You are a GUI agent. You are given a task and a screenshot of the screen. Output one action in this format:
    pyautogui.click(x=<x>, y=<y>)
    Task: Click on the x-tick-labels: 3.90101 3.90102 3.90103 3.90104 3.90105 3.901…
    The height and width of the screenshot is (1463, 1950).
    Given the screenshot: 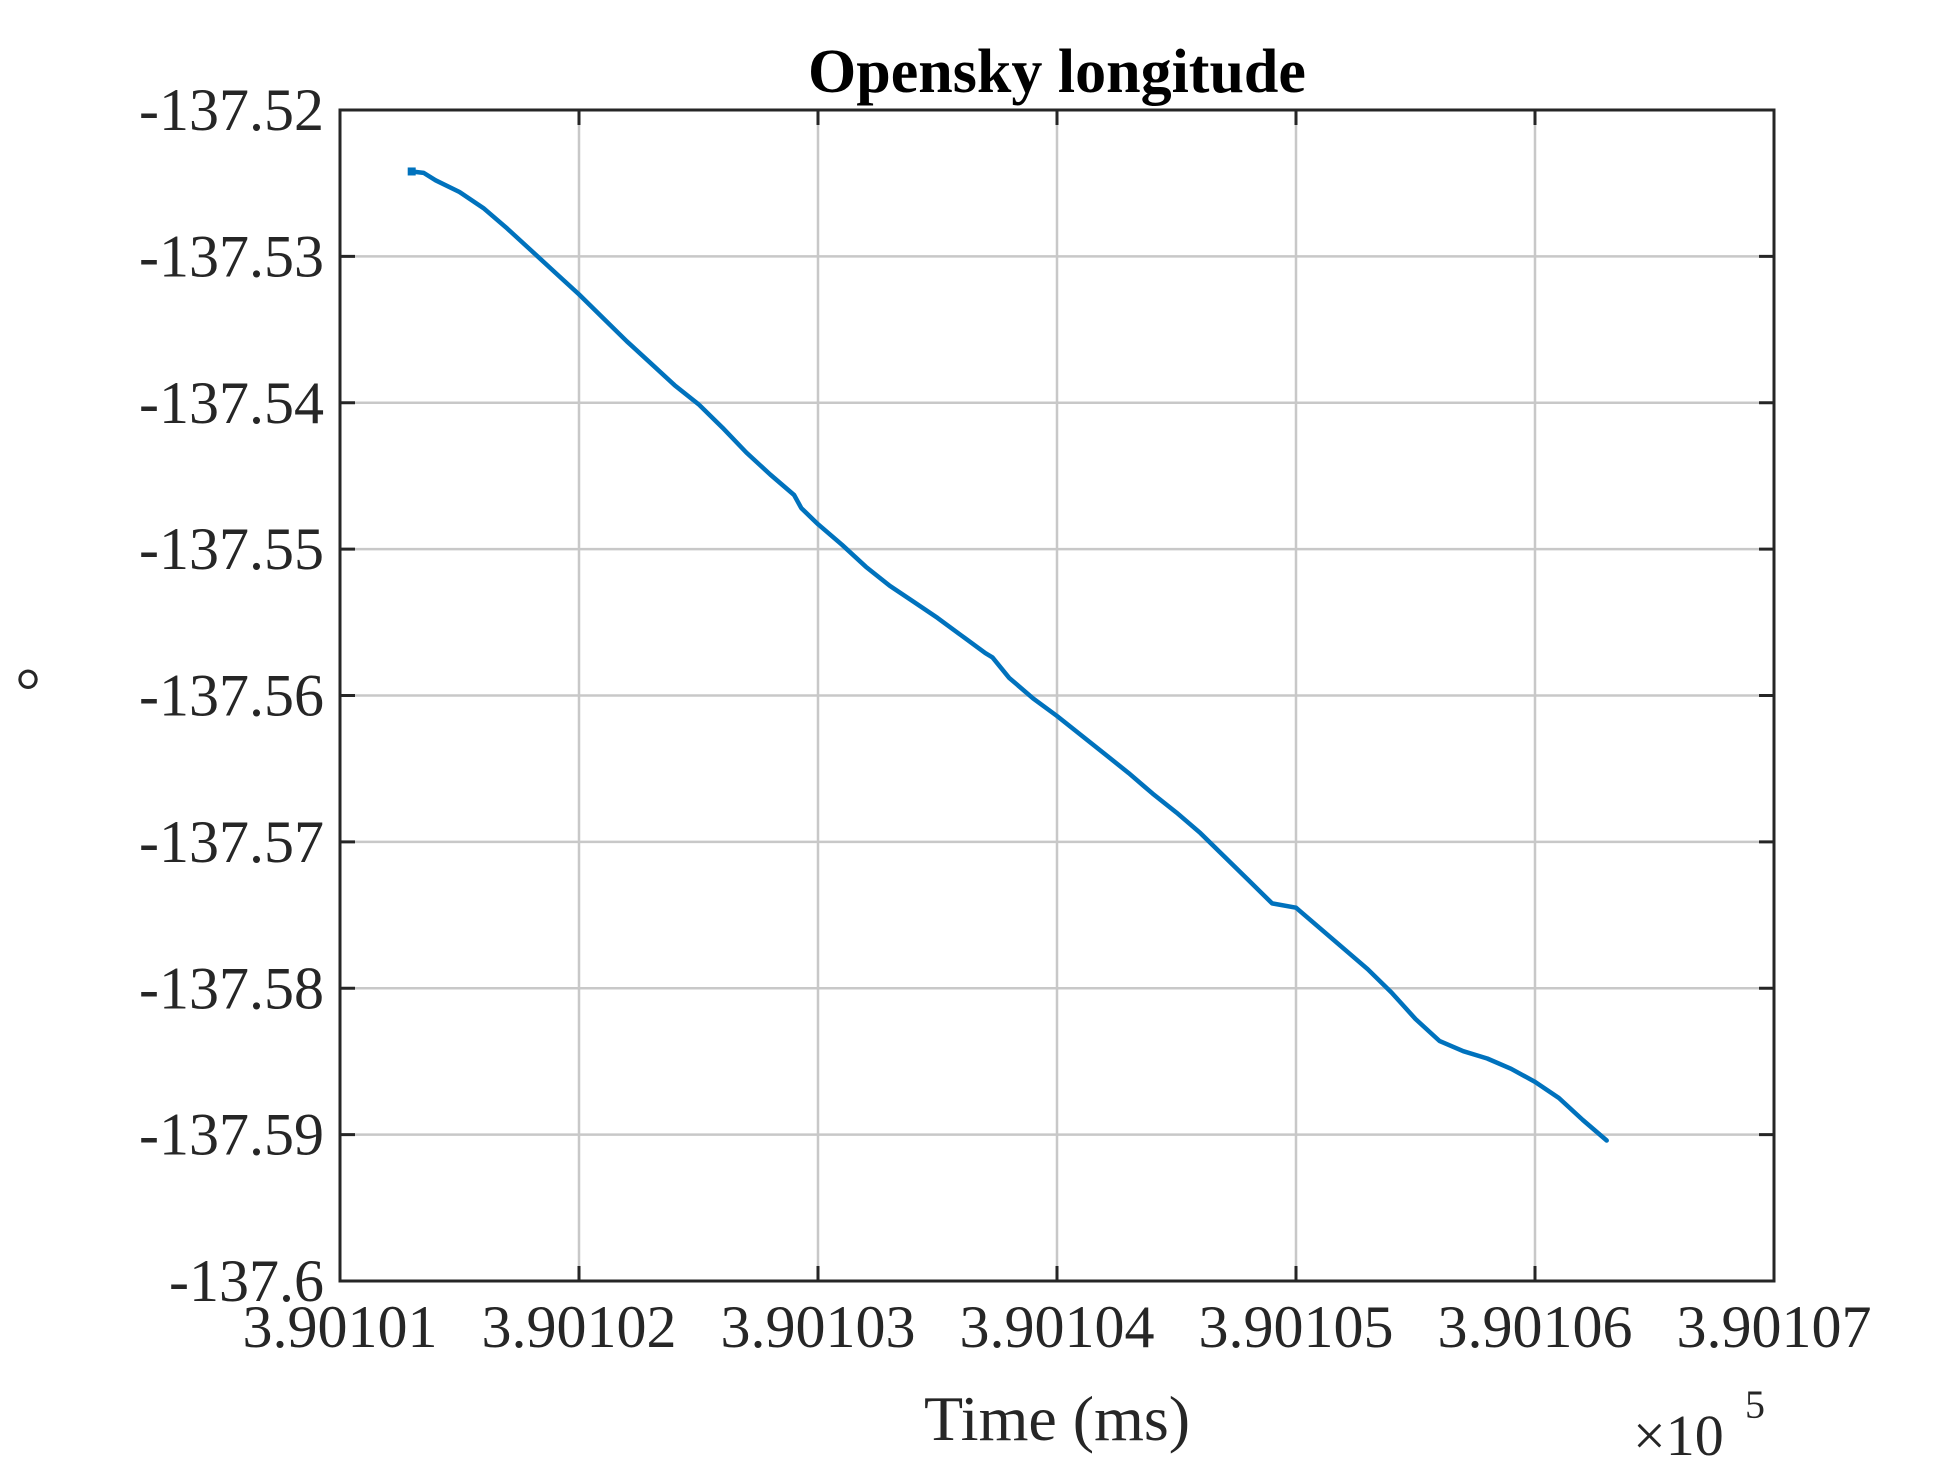 What is the action you would take?
    pyautogui.click(x=1057, y=1327)
    